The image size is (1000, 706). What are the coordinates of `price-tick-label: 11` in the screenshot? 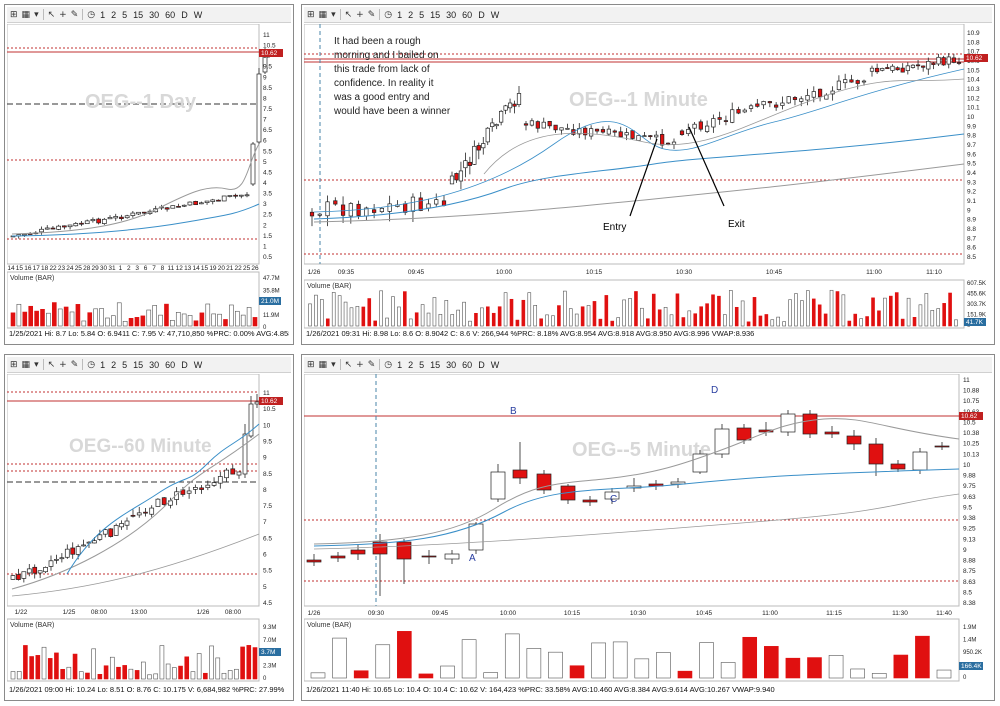 It's located at (266, 393).